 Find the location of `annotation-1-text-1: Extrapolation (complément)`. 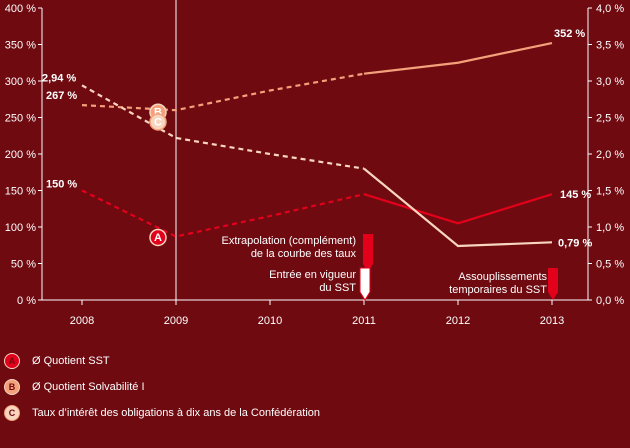

annotation-1-text-1: Extrapolation (complément) is located at coordinates (288, 241).